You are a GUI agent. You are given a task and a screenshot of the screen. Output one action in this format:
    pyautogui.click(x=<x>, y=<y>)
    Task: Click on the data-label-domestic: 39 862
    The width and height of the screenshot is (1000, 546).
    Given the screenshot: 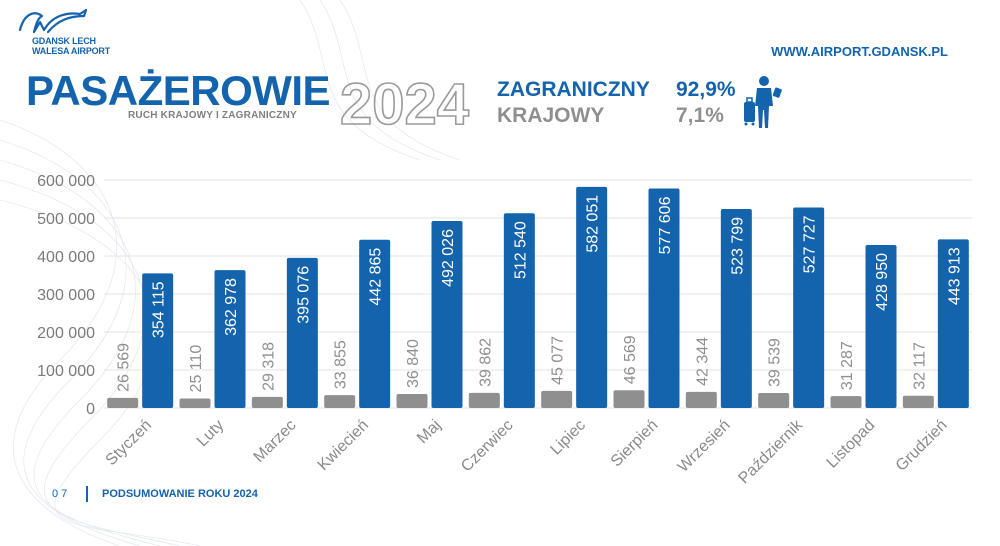 What is the action you would take?
    pyautogui.click(x=485, y=362)
    